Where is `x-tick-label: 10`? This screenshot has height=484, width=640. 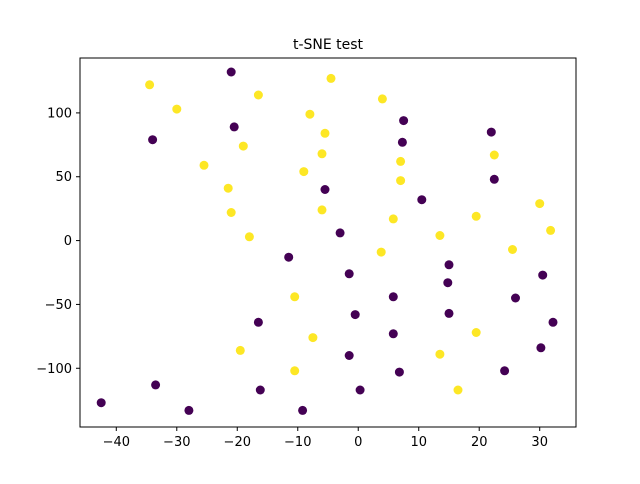
x-tick-label: 10 is located at coordinates (418, 442).